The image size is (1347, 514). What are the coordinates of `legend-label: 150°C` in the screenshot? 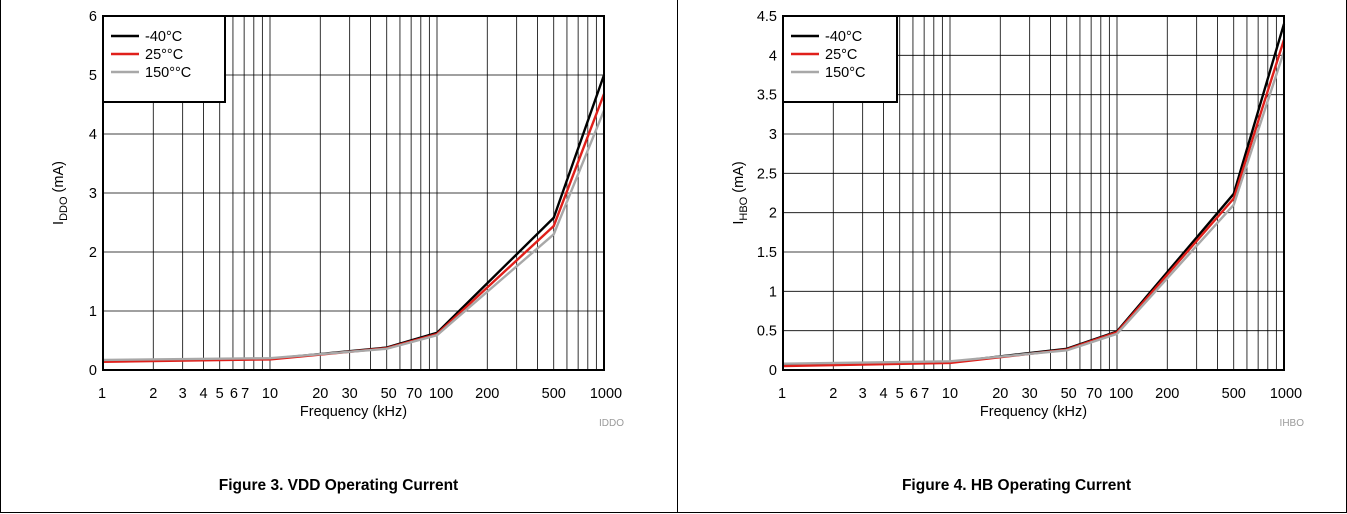 It's located at (845, 73).